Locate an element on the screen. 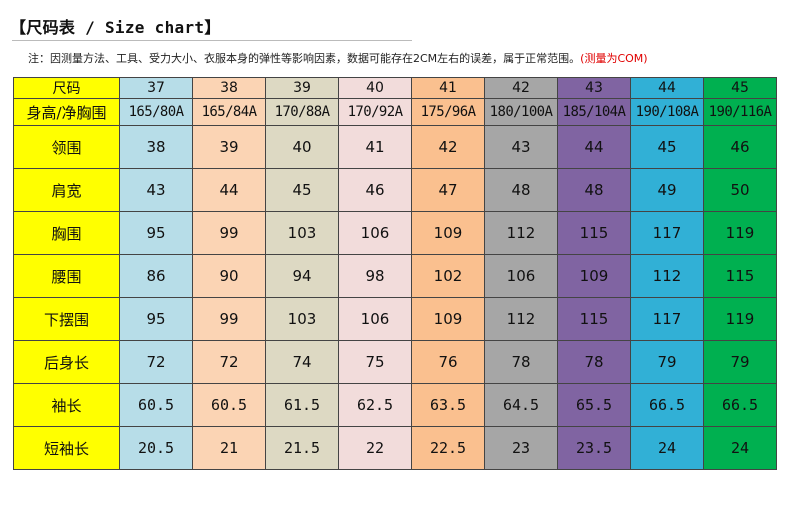  table-cell: 86 is located at coordinates (156, 276).